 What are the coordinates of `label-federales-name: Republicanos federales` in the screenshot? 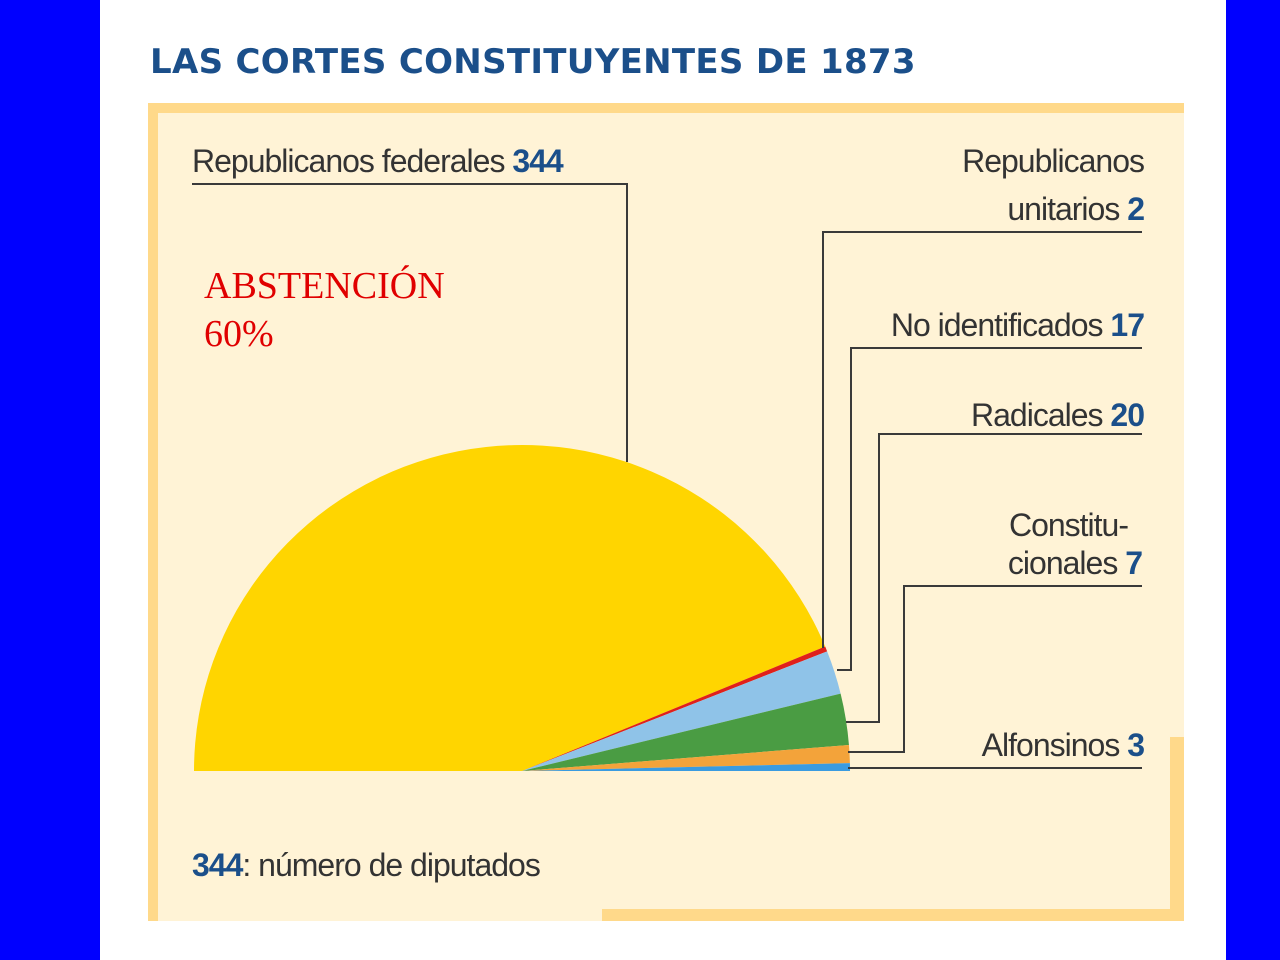 It's located at (348, 161).